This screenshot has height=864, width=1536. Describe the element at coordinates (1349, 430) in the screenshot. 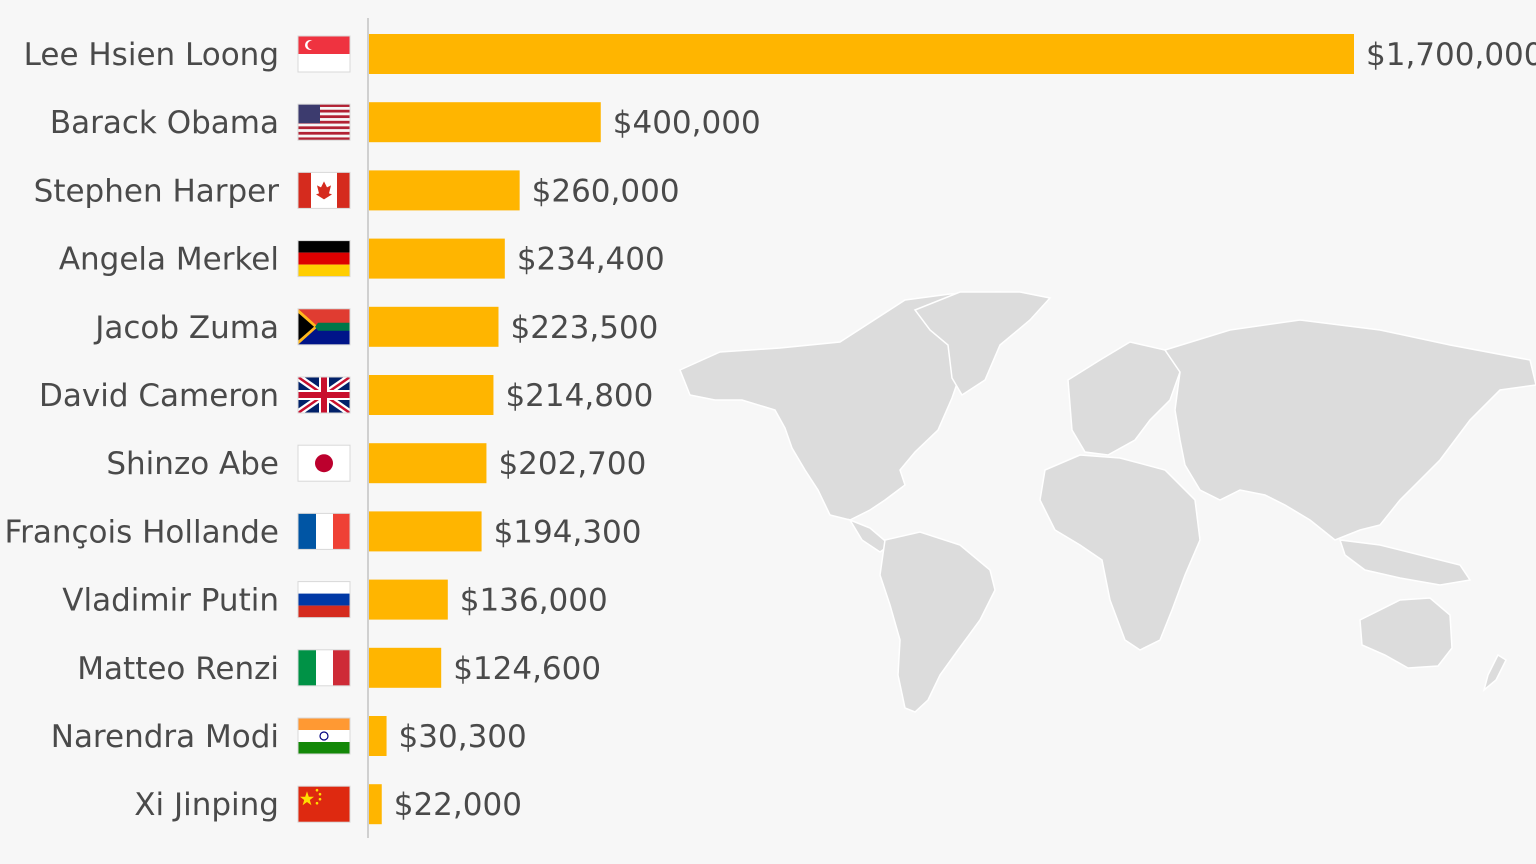

I see `asia-shape` at that location.